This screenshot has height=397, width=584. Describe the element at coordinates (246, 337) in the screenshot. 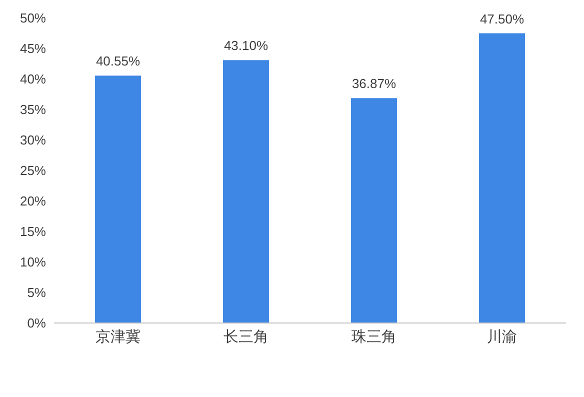

I see `x-tick-label: 长三角` at that location.